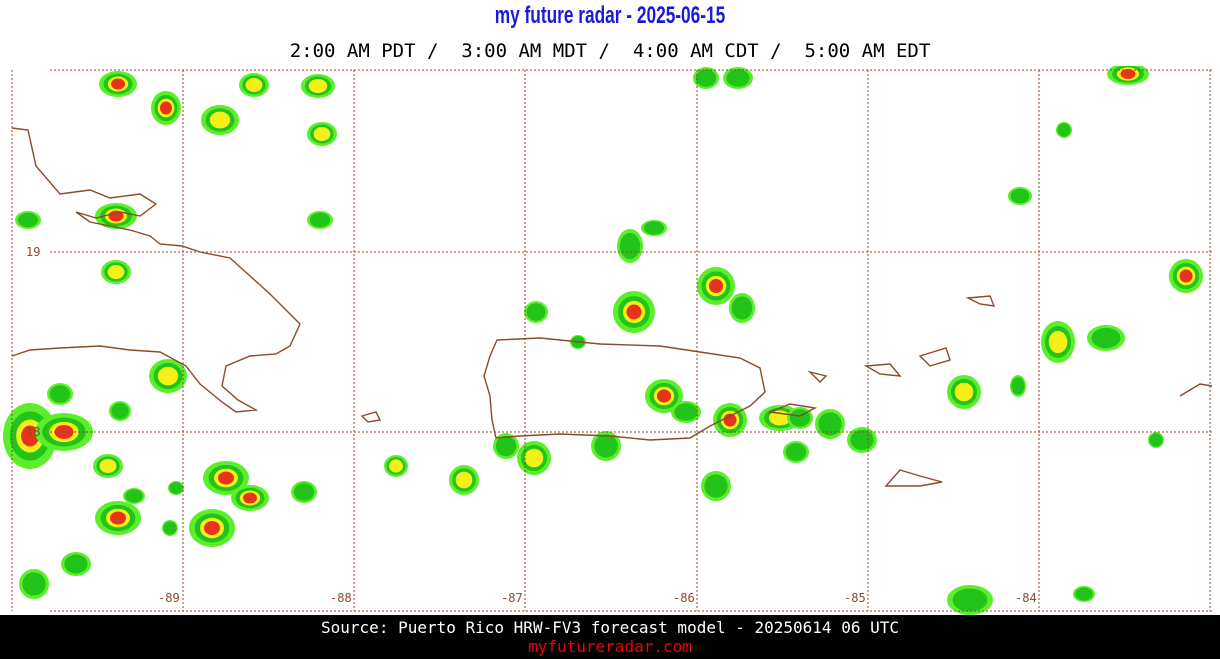 This screenshot has height=659, width=1220. Describe the element at coordinates (169, 598) in the screenshot. I see `lon-label: -89` at that location.